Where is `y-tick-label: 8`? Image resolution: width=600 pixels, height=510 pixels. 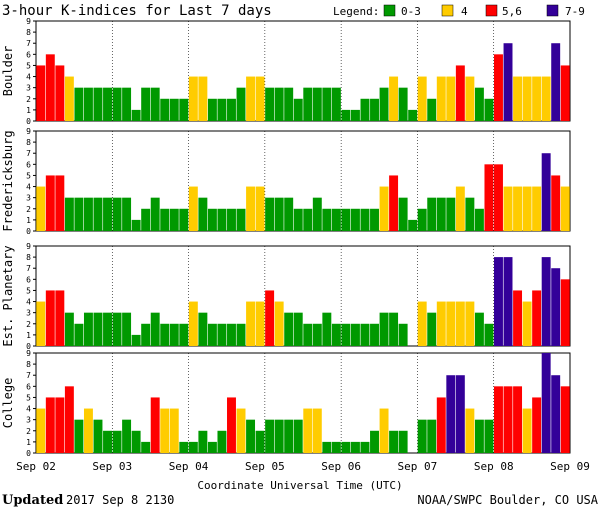
y-tick-label: 8 is located at coordinates (28, 32).